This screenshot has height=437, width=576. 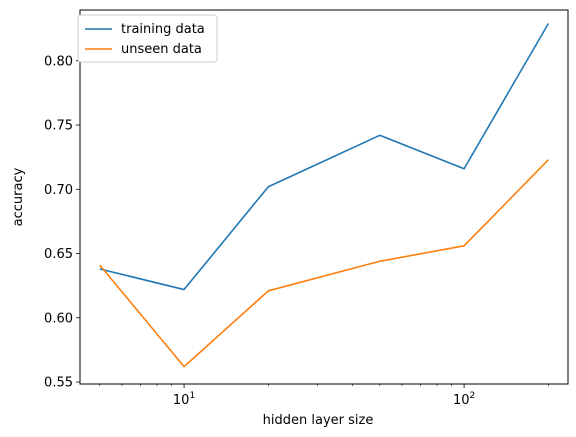 I want to click on legend: training data unseen data, so click(x=147, y=38).